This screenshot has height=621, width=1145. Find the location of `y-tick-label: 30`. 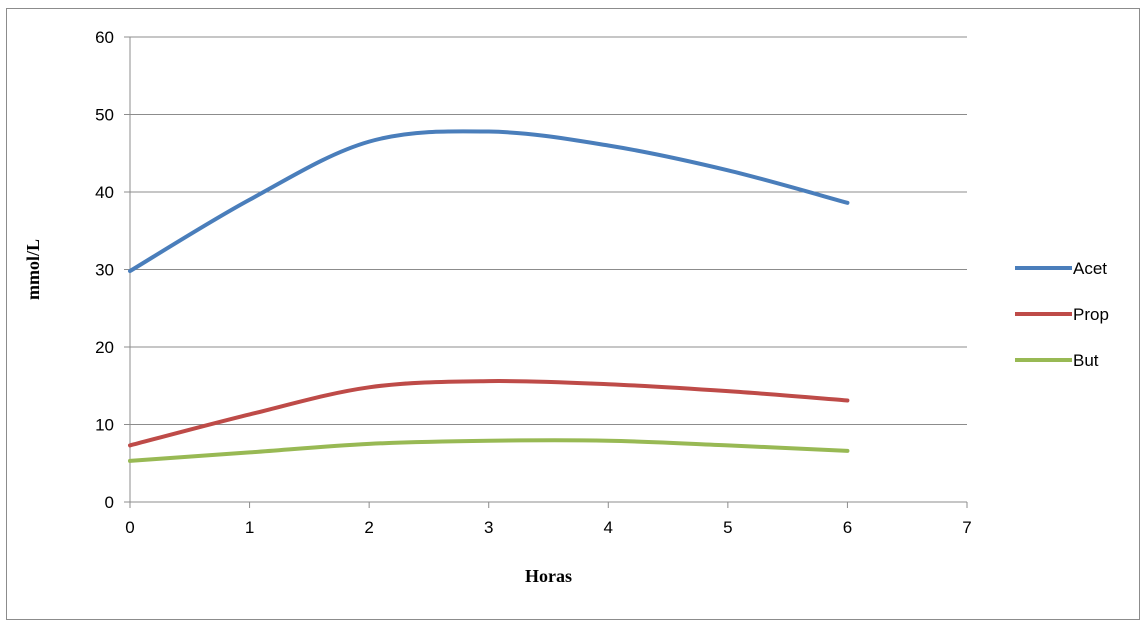

y-tick-label: 30 is located at coordinates (104, 270).